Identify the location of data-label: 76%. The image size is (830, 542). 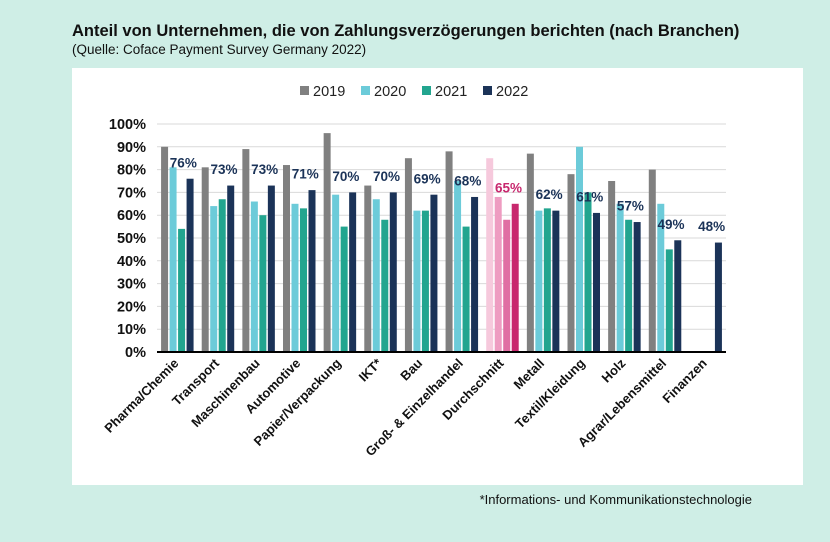
(183, 162).